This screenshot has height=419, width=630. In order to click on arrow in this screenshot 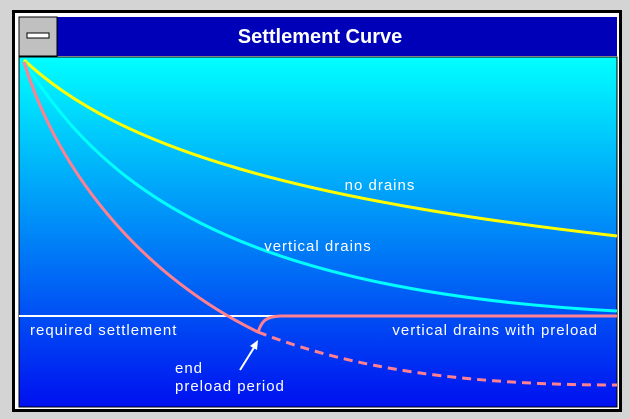, I will do `click(247, 358)`.